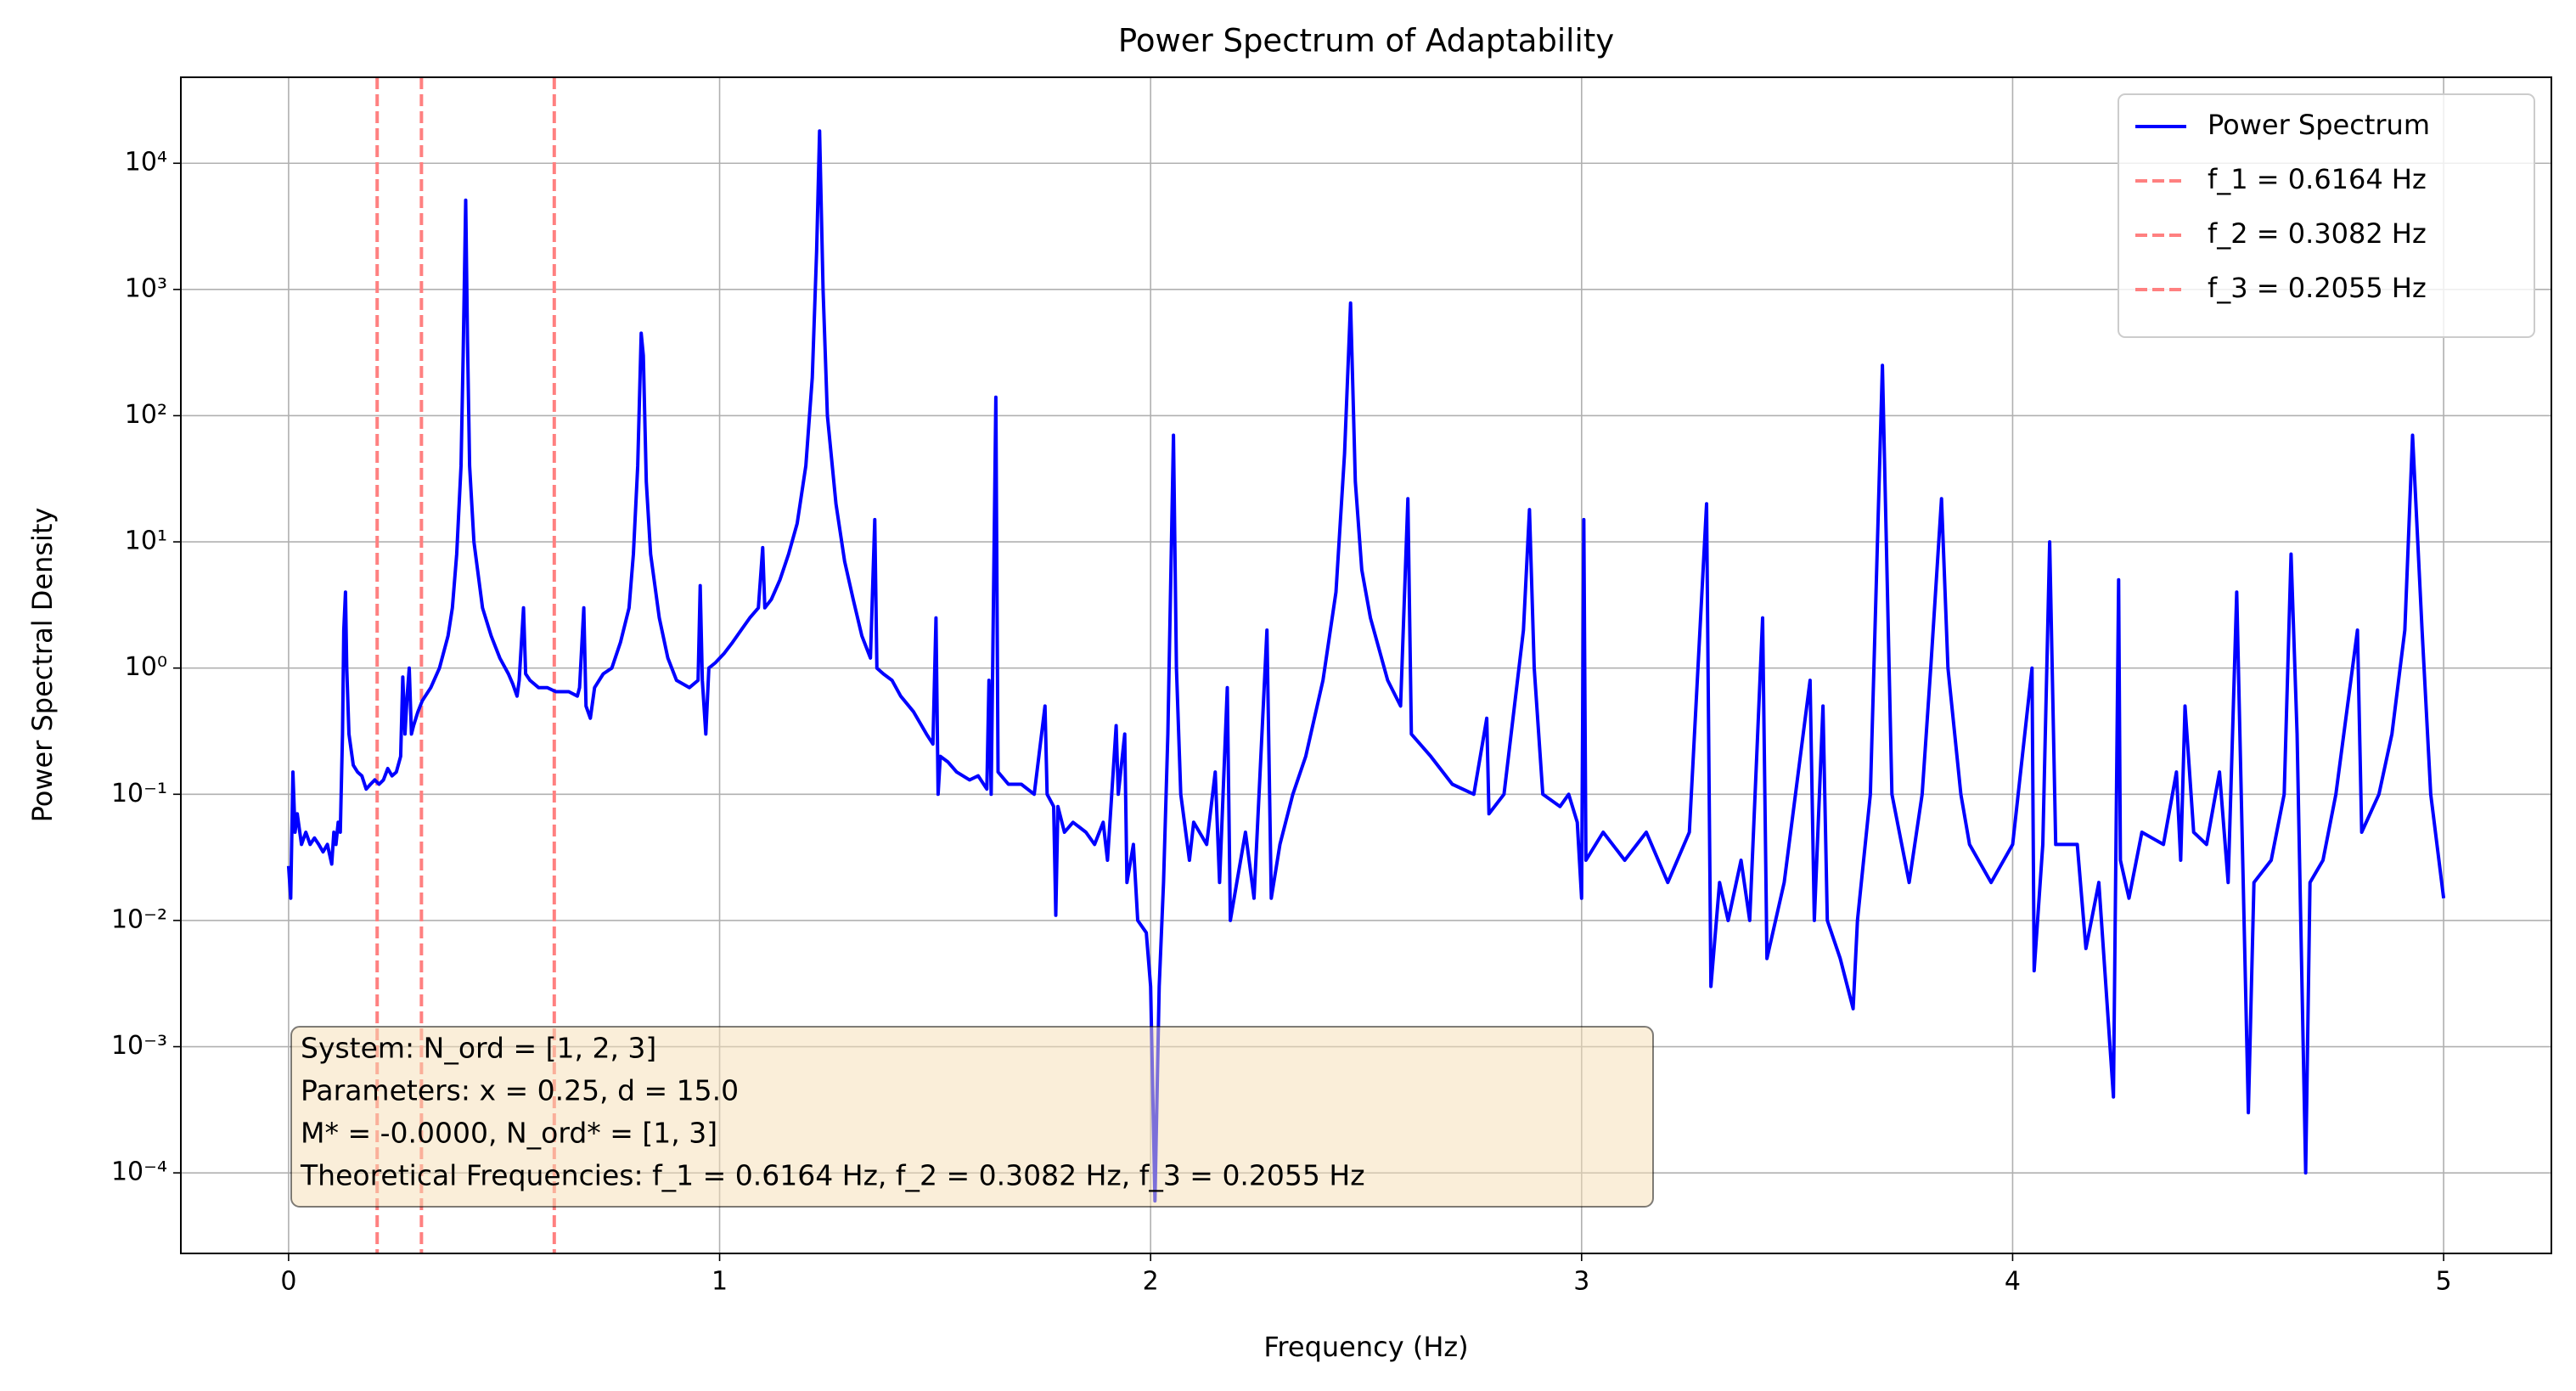 The height and width of the screenshot is (1391, 2576). I want to click on annotation-line: M* = -0.0000, N_ord* = [1, 3], so click(509, 1133).